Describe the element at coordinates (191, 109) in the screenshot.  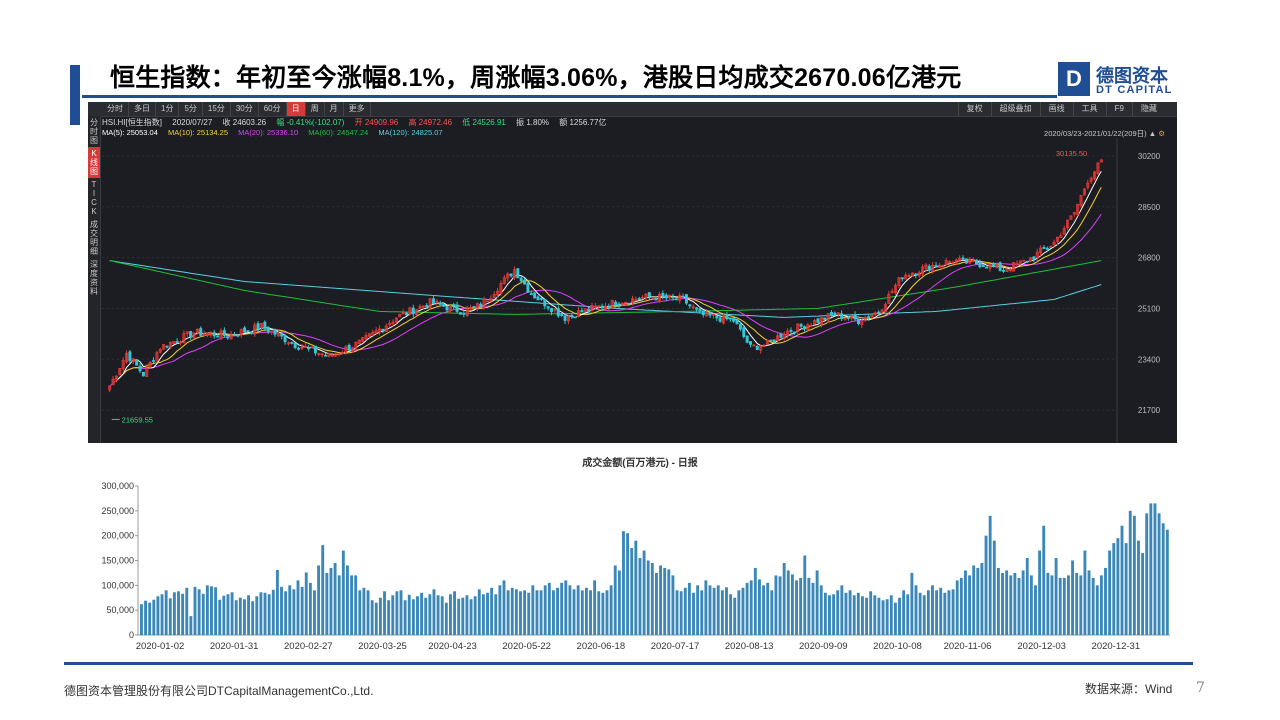
I see `period-tab-3: 5分` at that location.